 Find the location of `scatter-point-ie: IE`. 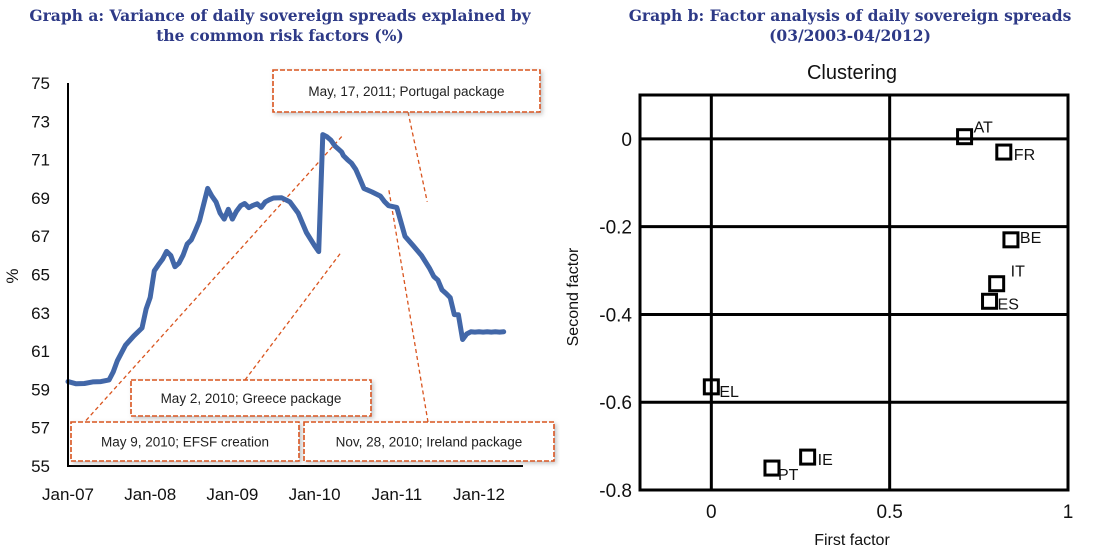

scatter-point-ie: IE is located at coordinates (816, 458).